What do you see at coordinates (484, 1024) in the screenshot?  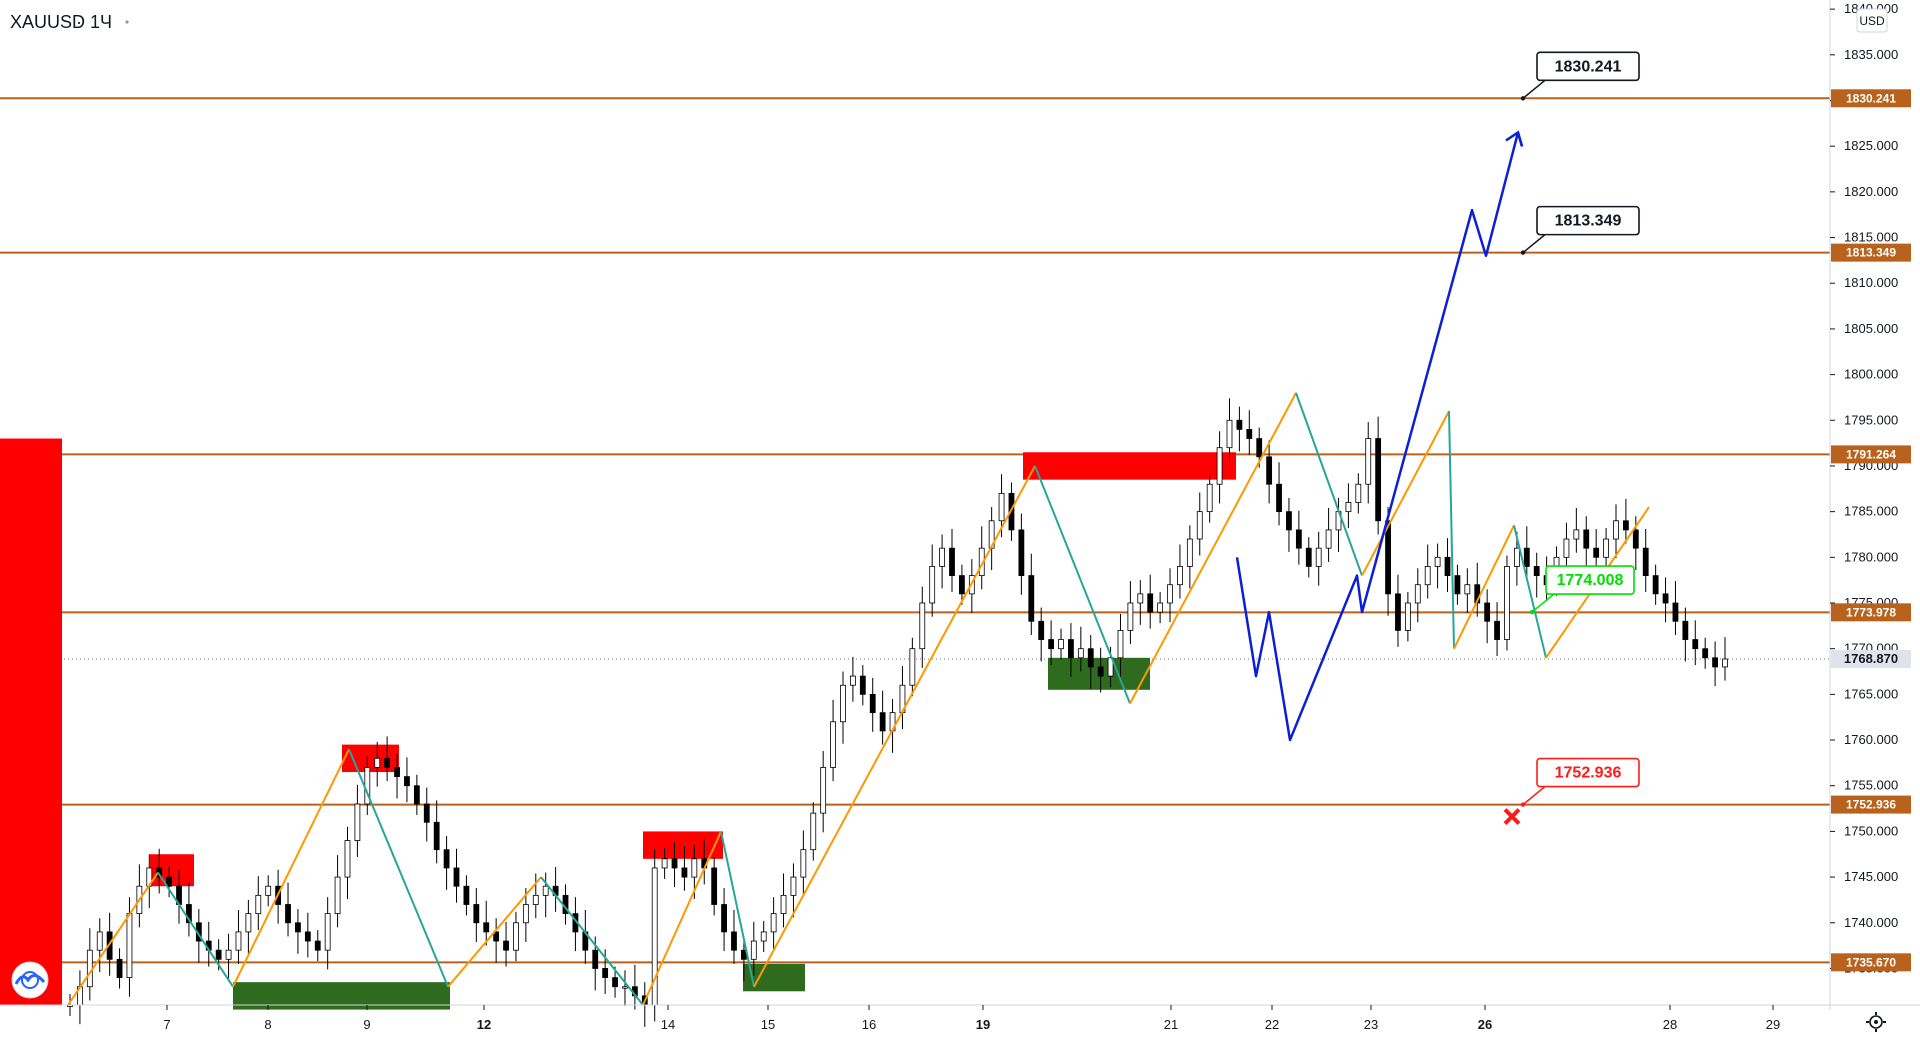 I see `x-tick-label: 12` at bounding box center [484, 1024].